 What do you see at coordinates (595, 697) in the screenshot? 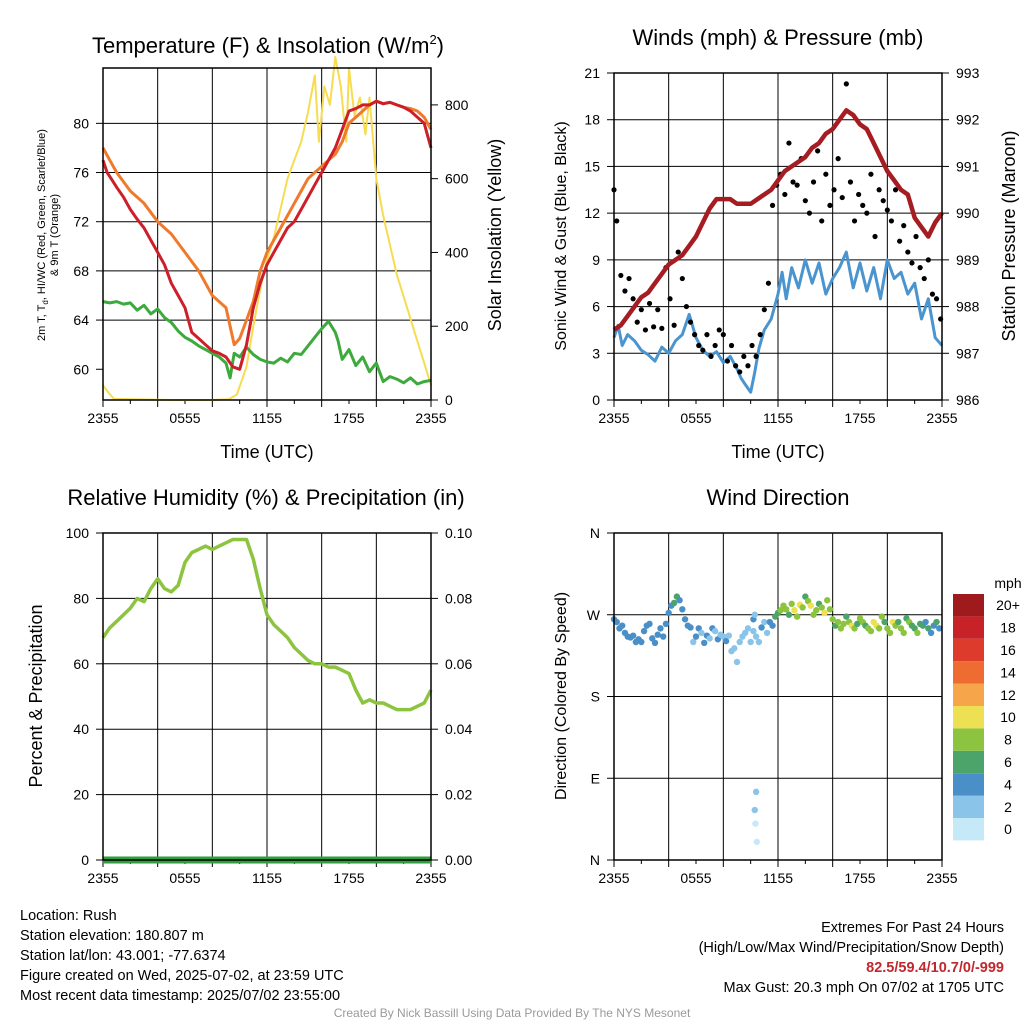
I see `direction-ytick-label: S` at bounding box center [595, 697].